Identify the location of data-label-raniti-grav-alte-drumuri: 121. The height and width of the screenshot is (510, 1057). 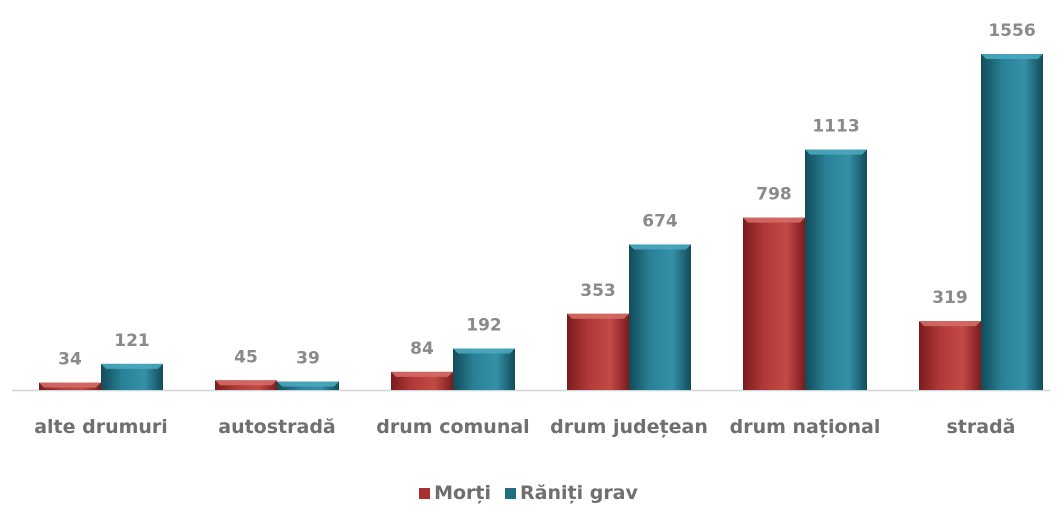
(132, 341).